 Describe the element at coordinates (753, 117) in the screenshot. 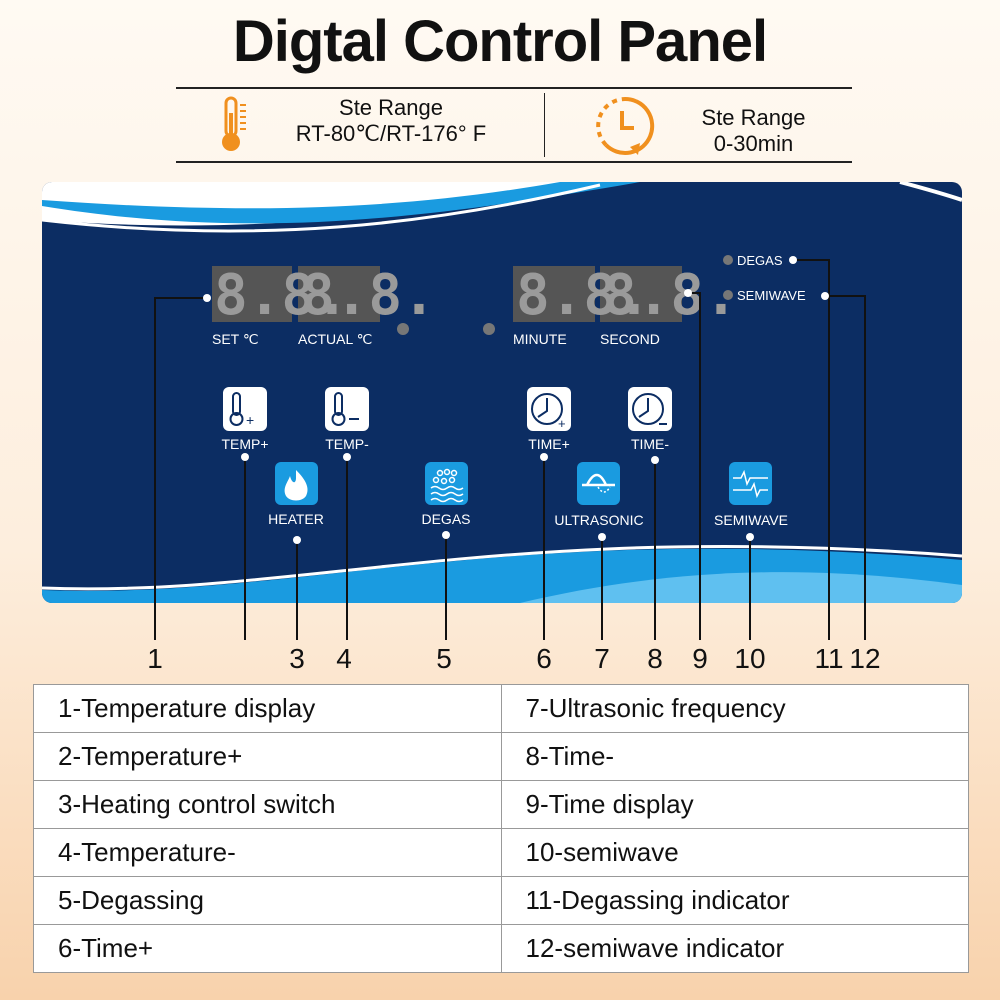

I see `time-range-title: Ste Range` at that location.